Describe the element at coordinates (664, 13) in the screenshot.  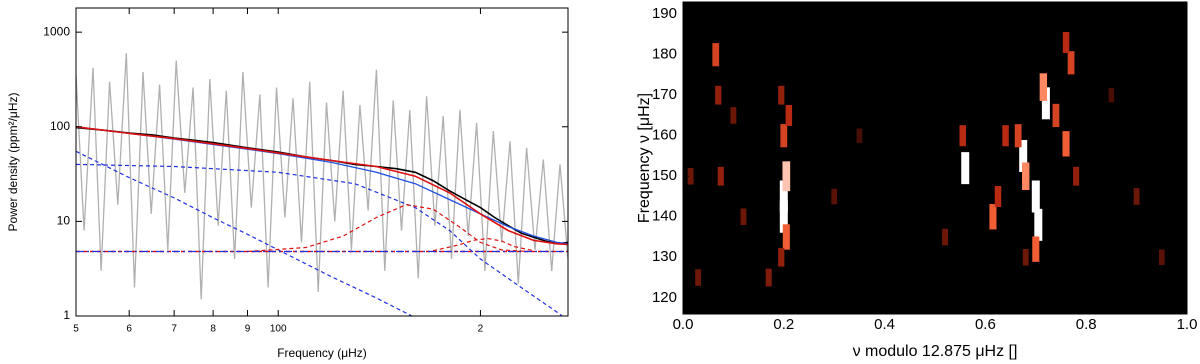
I see `y-tick-label: 190` at that location.